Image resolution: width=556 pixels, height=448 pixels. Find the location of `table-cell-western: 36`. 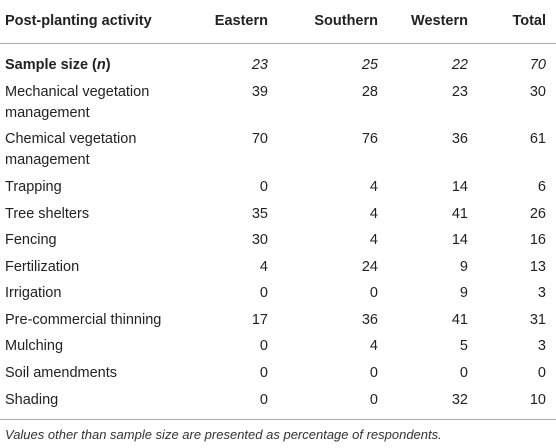

table-cell-western: 36 is located at coordinates (459, 139).